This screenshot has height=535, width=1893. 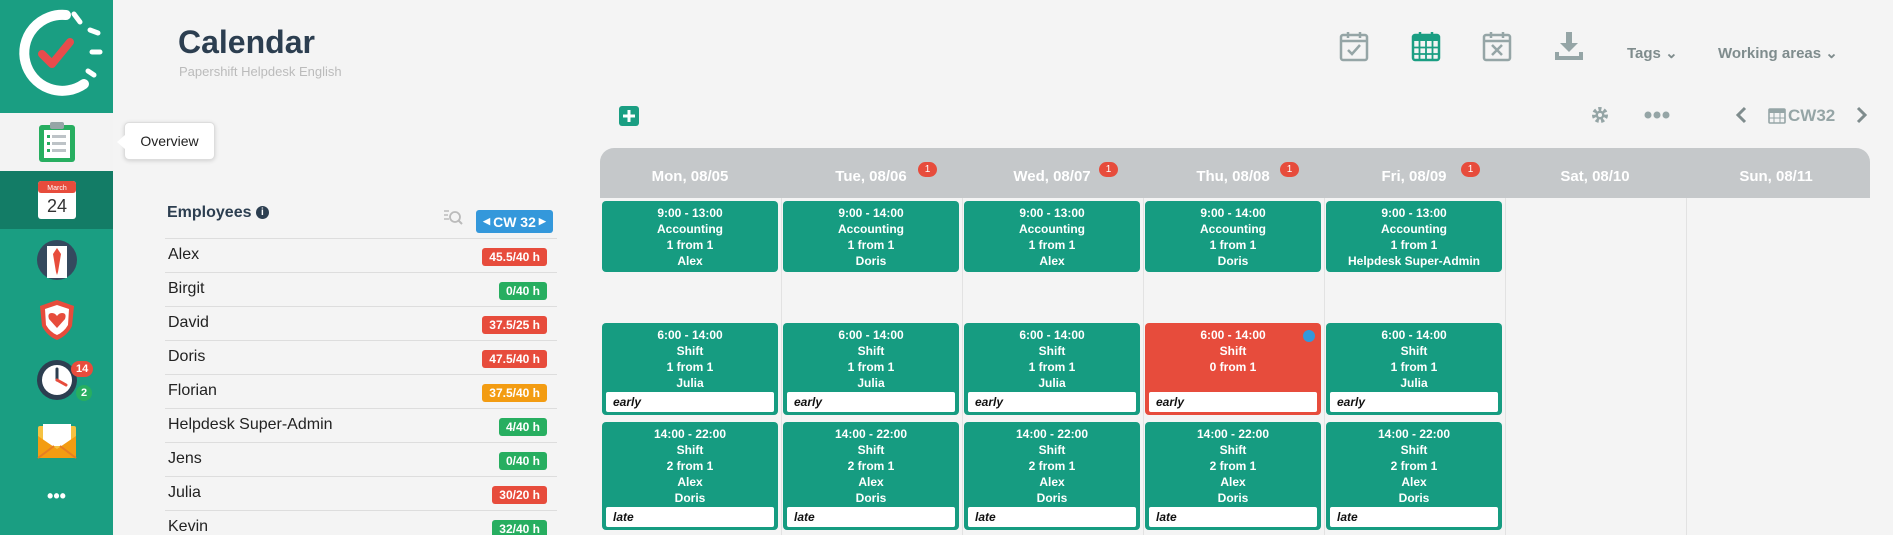 I want to click on shift-name: Accounting, so click(x=1414, y=229).